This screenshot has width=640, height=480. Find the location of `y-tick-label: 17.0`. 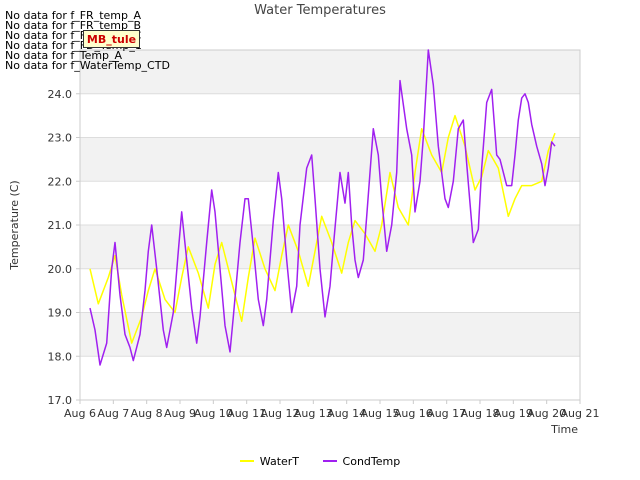

y-tick-label: 17.0 is located at coordinates (60, 400).